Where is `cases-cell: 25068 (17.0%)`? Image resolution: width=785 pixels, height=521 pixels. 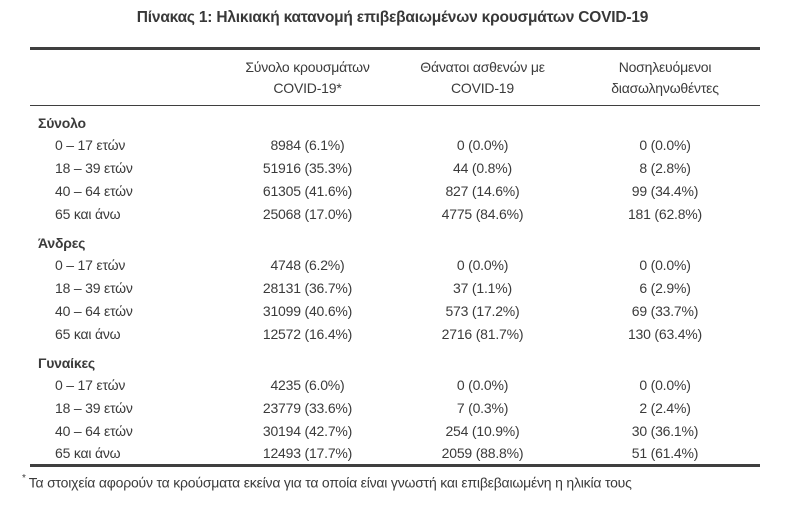
cases-cell: 25068 (17.0%) is located at coordinates (307, 214).